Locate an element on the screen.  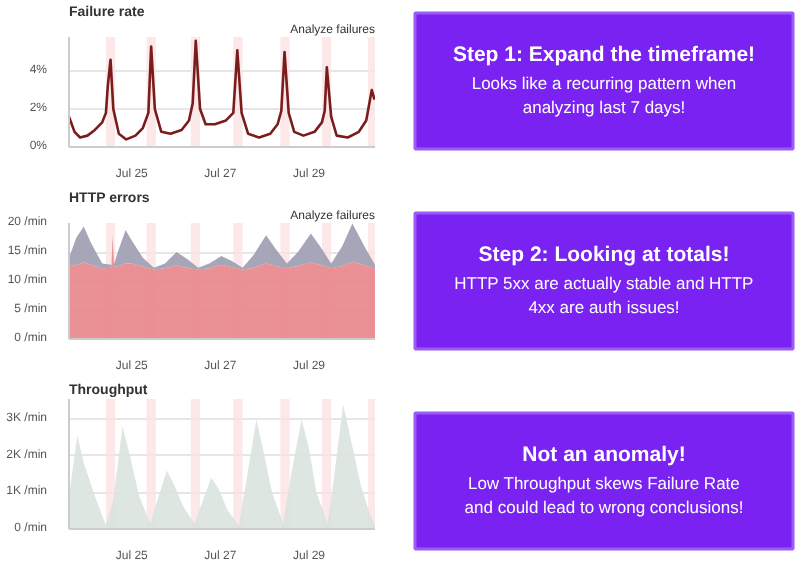
text: Step 1: Expand the timeframe! is located at coordinates (604, 55).